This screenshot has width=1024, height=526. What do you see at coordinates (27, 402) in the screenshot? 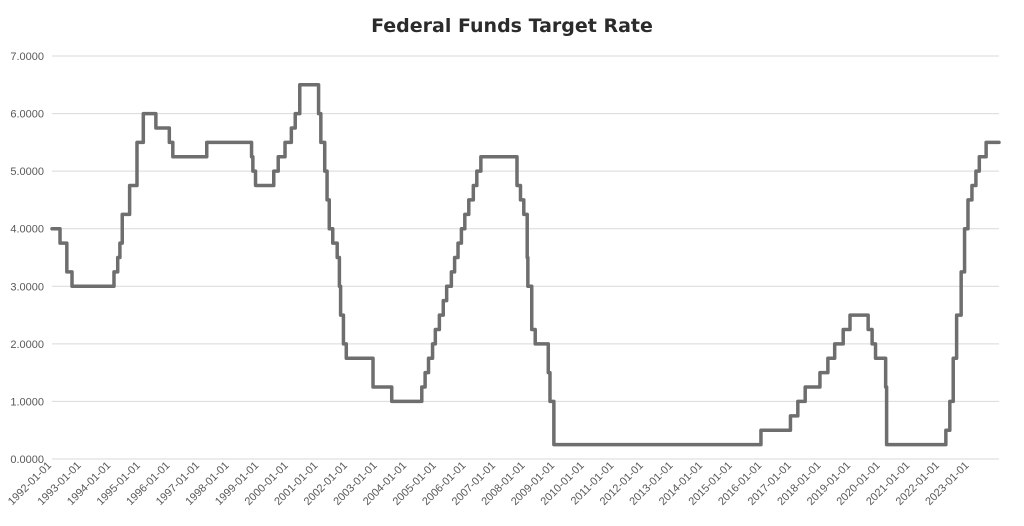
I see `y-tick-label-1: 1.0000` at bounding box center [27, 402].